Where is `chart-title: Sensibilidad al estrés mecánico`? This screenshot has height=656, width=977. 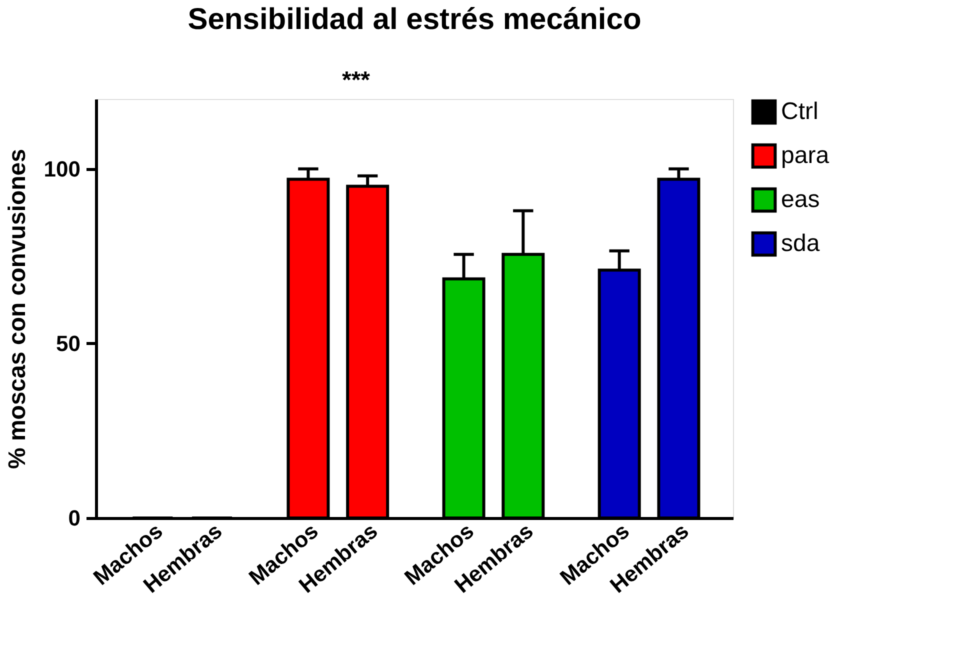
chart-title: Sensibilidad al estrés mecánico is located at coordinates (415, 19).